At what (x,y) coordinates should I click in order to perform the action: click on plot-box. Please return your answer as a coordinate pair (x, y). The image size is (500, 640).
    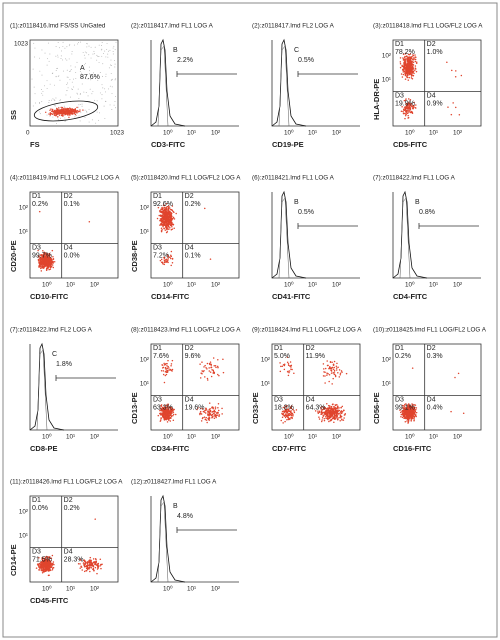
    Looking at the image, I should click on (74, 83).